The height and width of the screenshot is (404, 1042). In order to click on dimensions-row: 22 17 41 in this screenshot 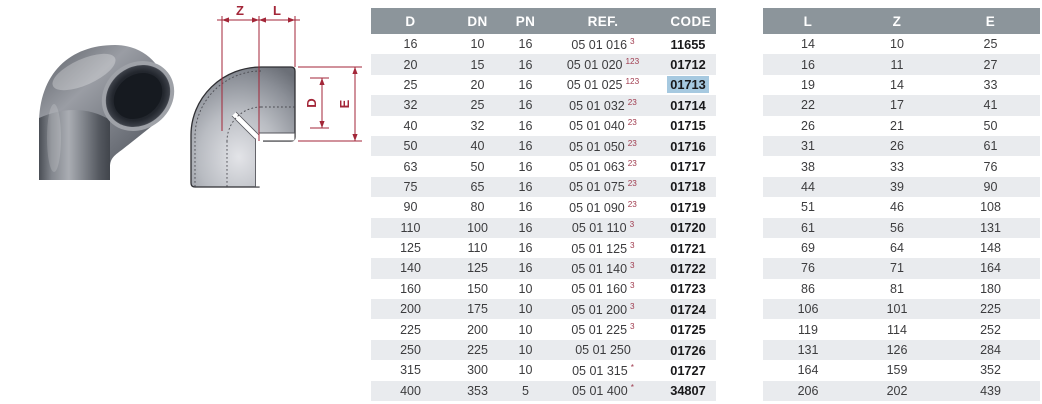, I will do `click(901, 105)`.